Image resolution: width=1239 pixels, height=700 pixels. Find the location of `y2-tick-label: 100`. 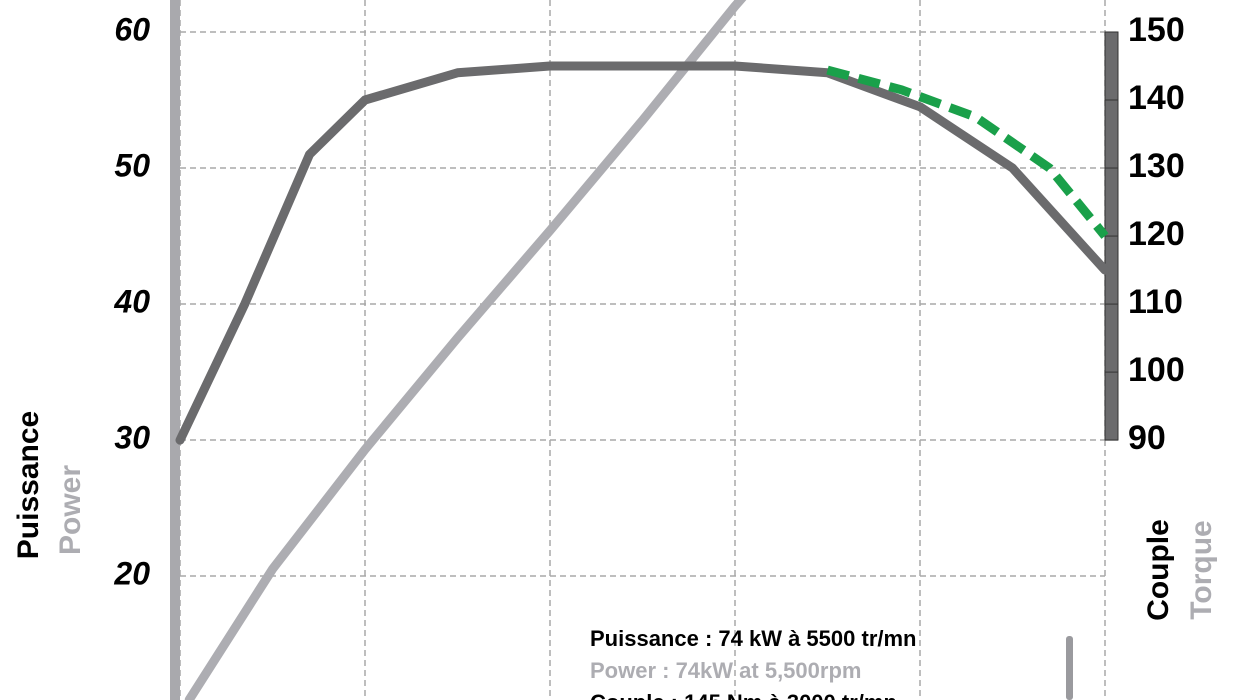

y2-tick-label: 100 is located at coordinates (1156, 370).